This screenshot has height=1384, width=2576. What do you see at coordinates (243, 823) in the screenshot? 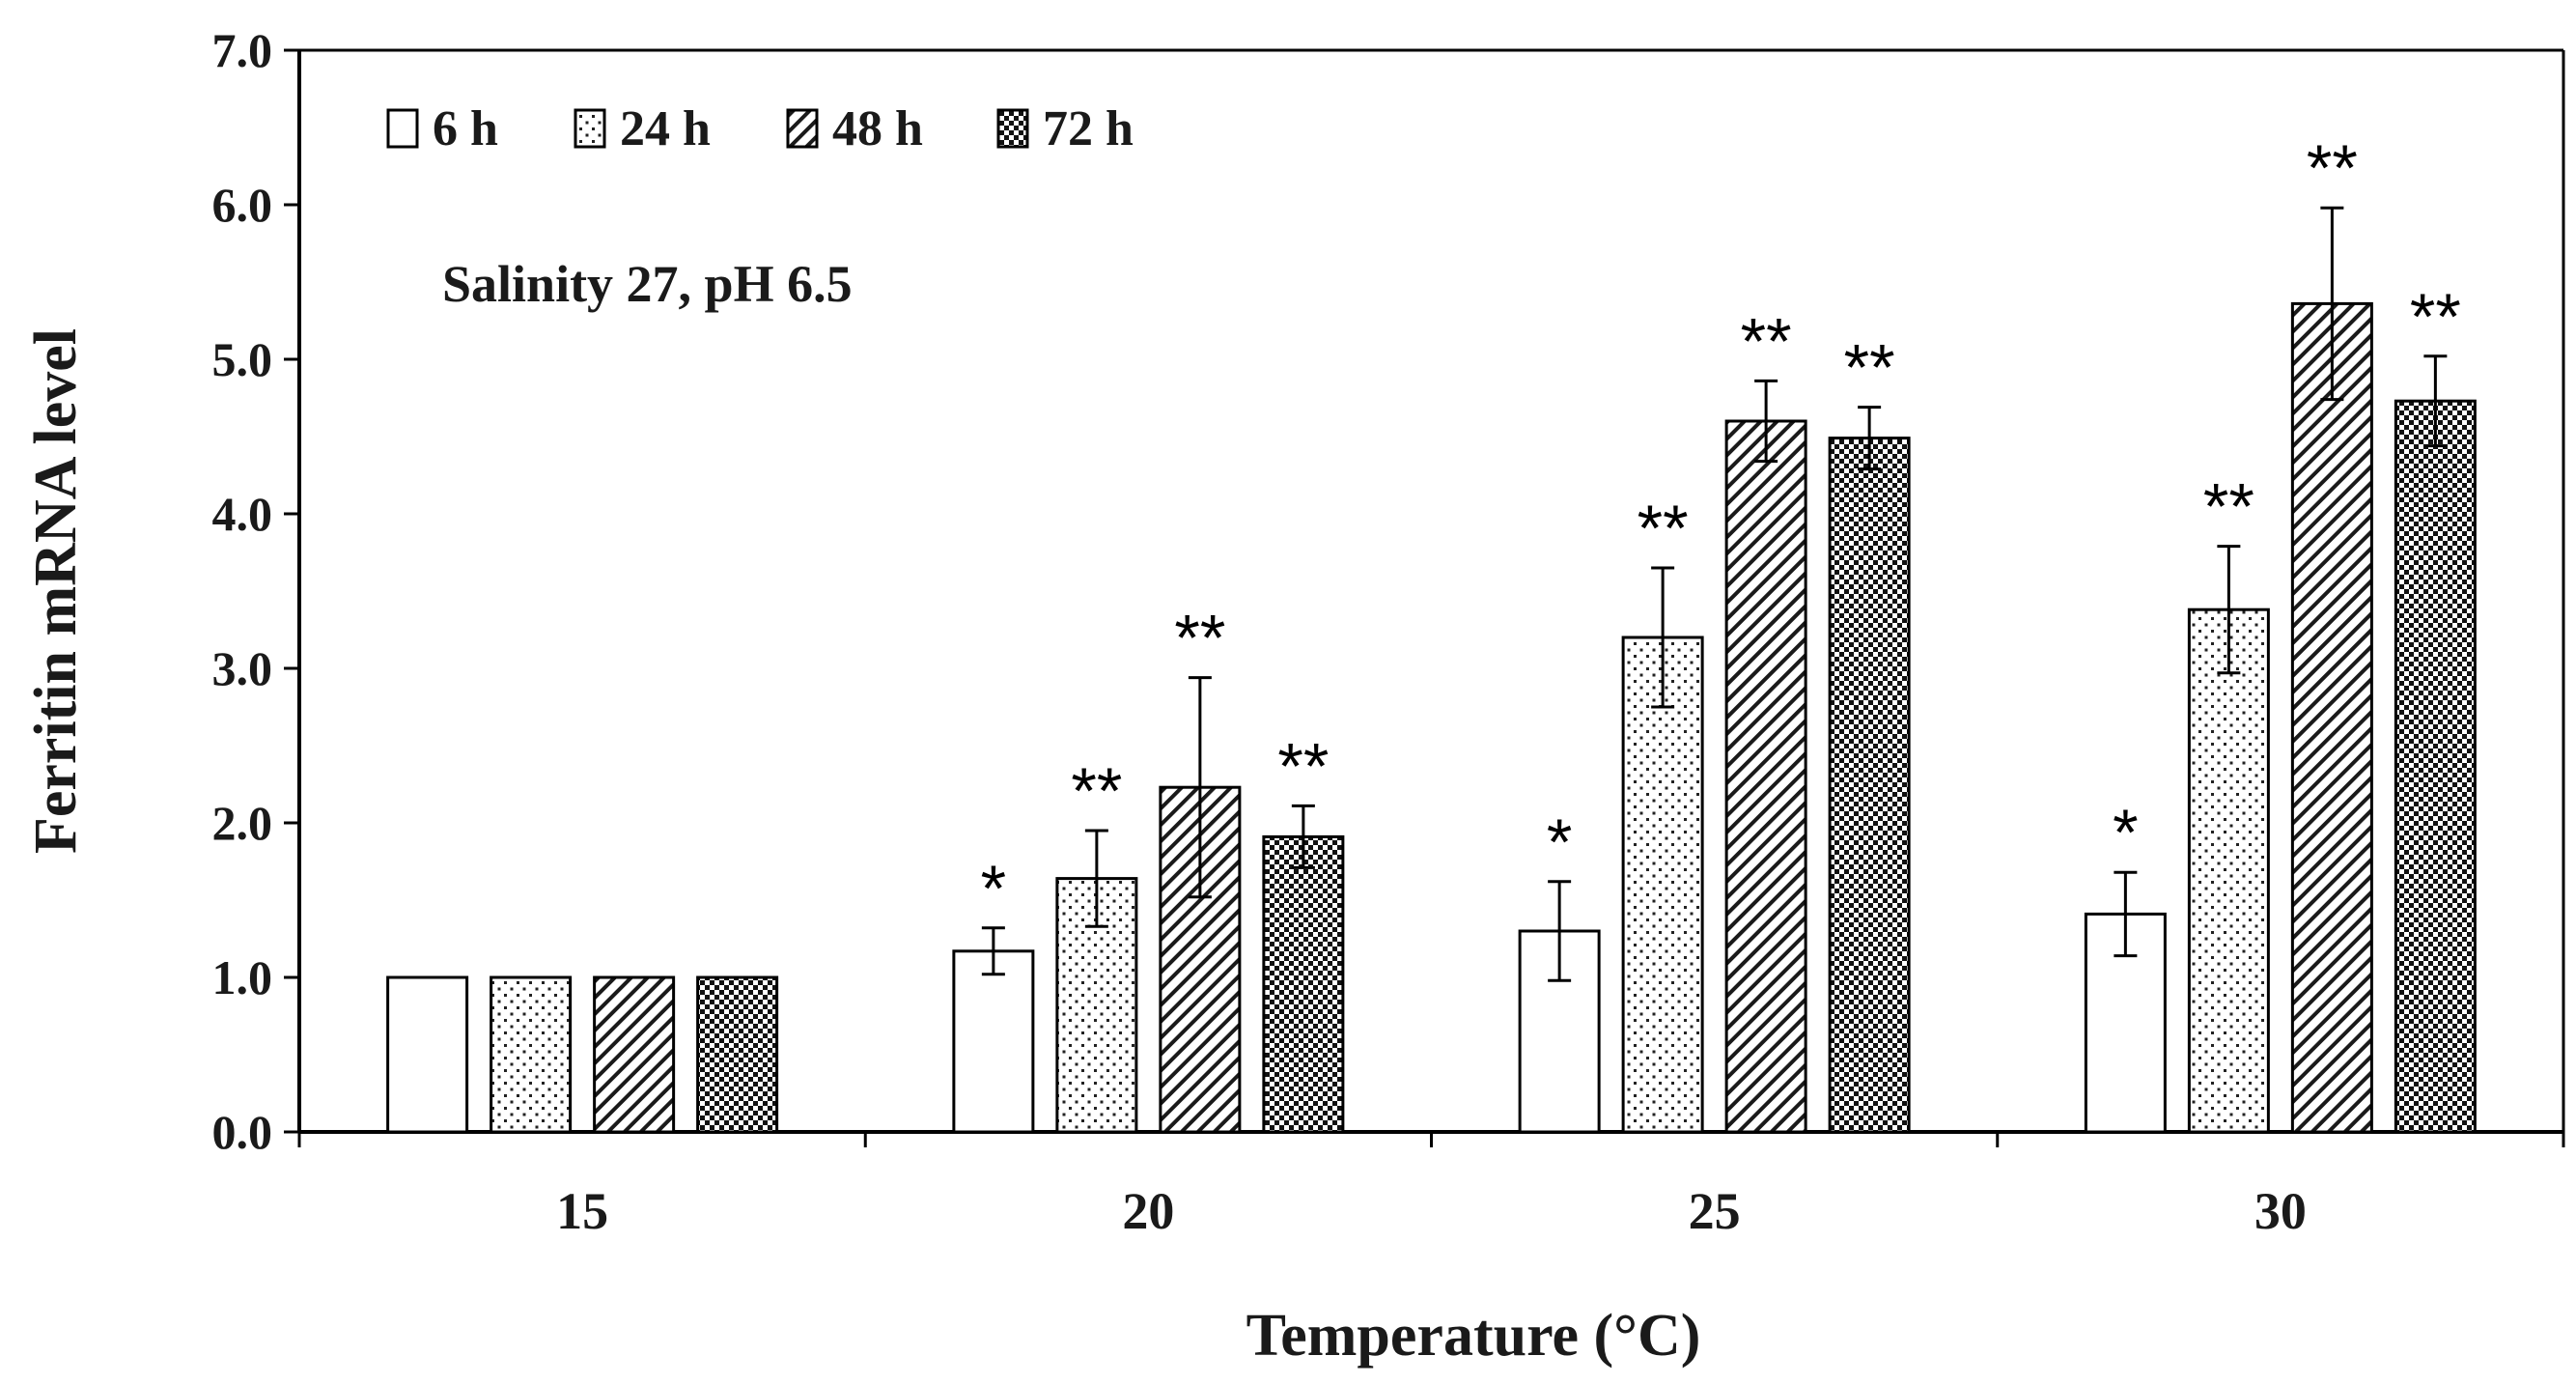
I see `y-tick-label: 2.0` at bounding box center [243, 823].